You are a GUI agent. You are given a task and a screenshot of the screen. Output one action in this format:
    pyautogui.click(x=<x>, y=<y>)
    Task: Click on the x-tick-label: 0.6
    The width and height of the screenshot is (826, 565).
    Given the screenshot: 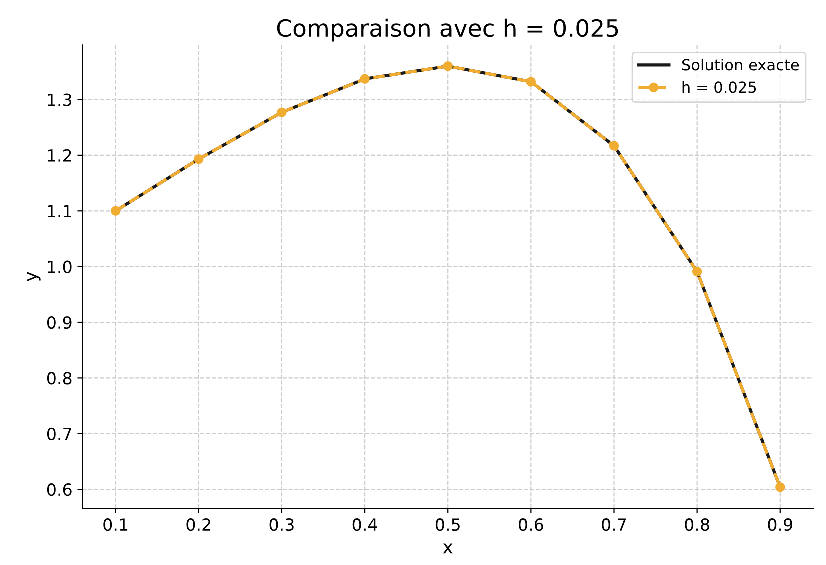 What is the action you would take?
    pyautogui.click(x=531, y=525)
    